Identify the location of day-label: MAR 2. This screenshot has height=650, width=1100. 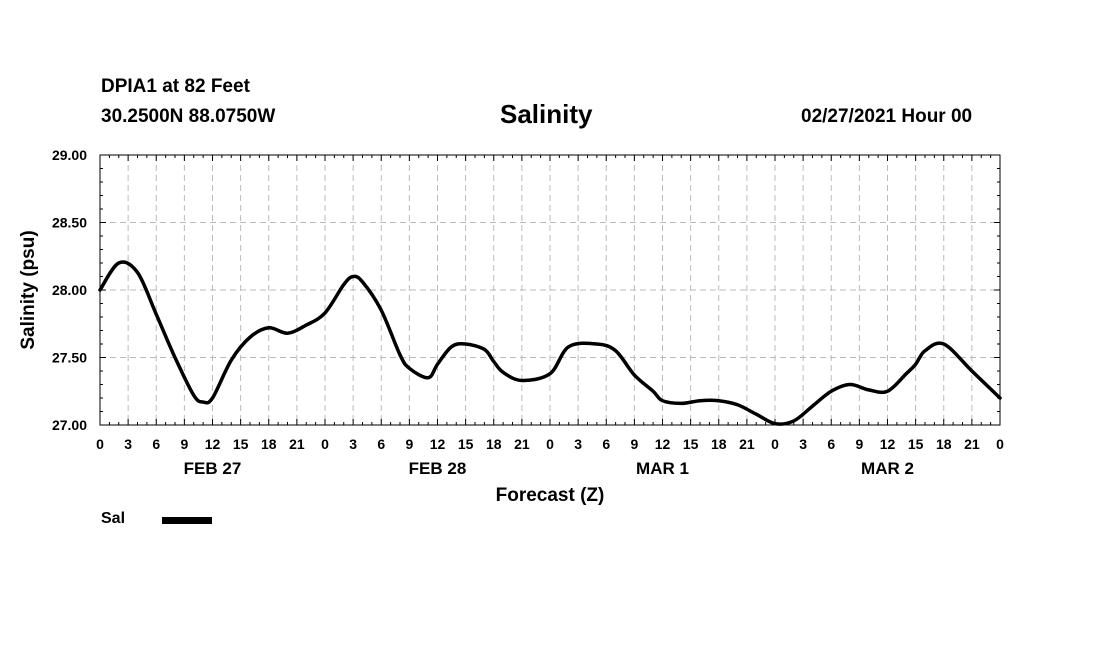
(887, 468).